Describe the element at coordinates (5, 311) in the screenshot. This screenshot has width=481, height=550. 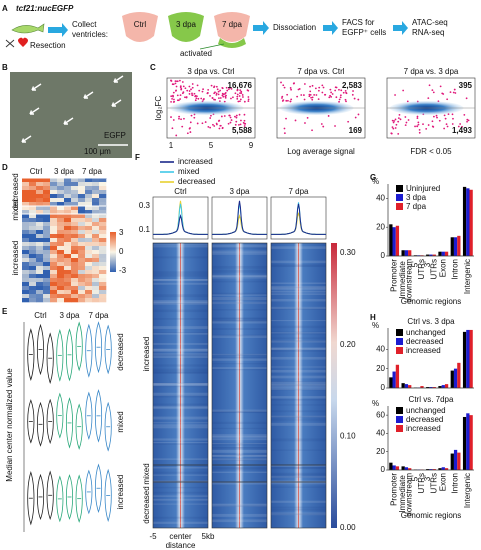
I see `panel-label: E` at that location.